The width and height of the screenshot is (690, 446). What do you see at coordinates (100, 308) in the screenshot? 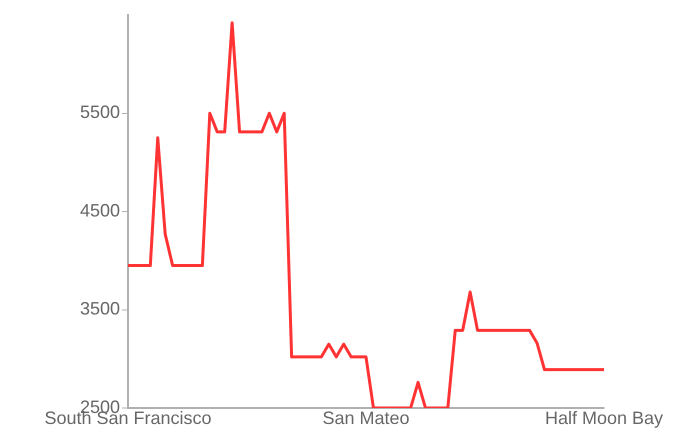
I see `y-tick-label: 3500` at bounding box center [100, 308].